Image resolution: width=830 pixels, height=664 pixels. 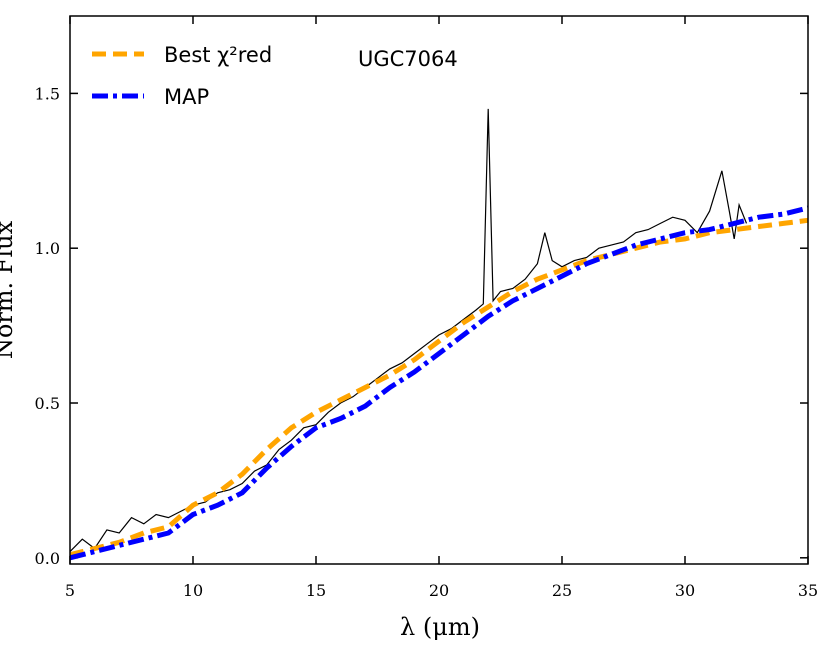 I want to click on x-tick-label: 25, so click(x=562, y=590).